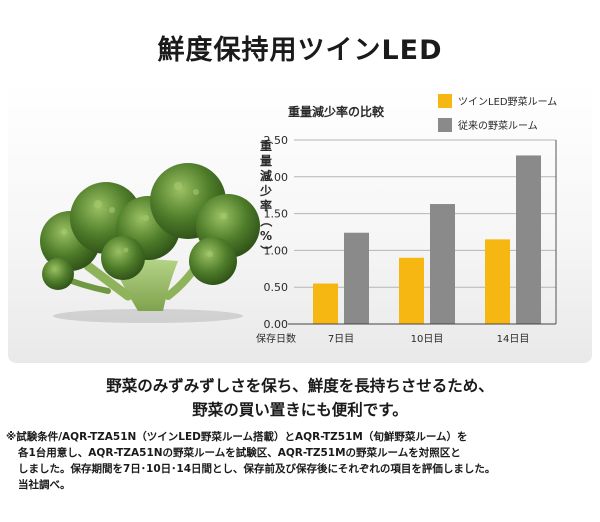 This screenshot has height=522, width=600. I want to click on y-axis-label-char: %, so click(266, 236).